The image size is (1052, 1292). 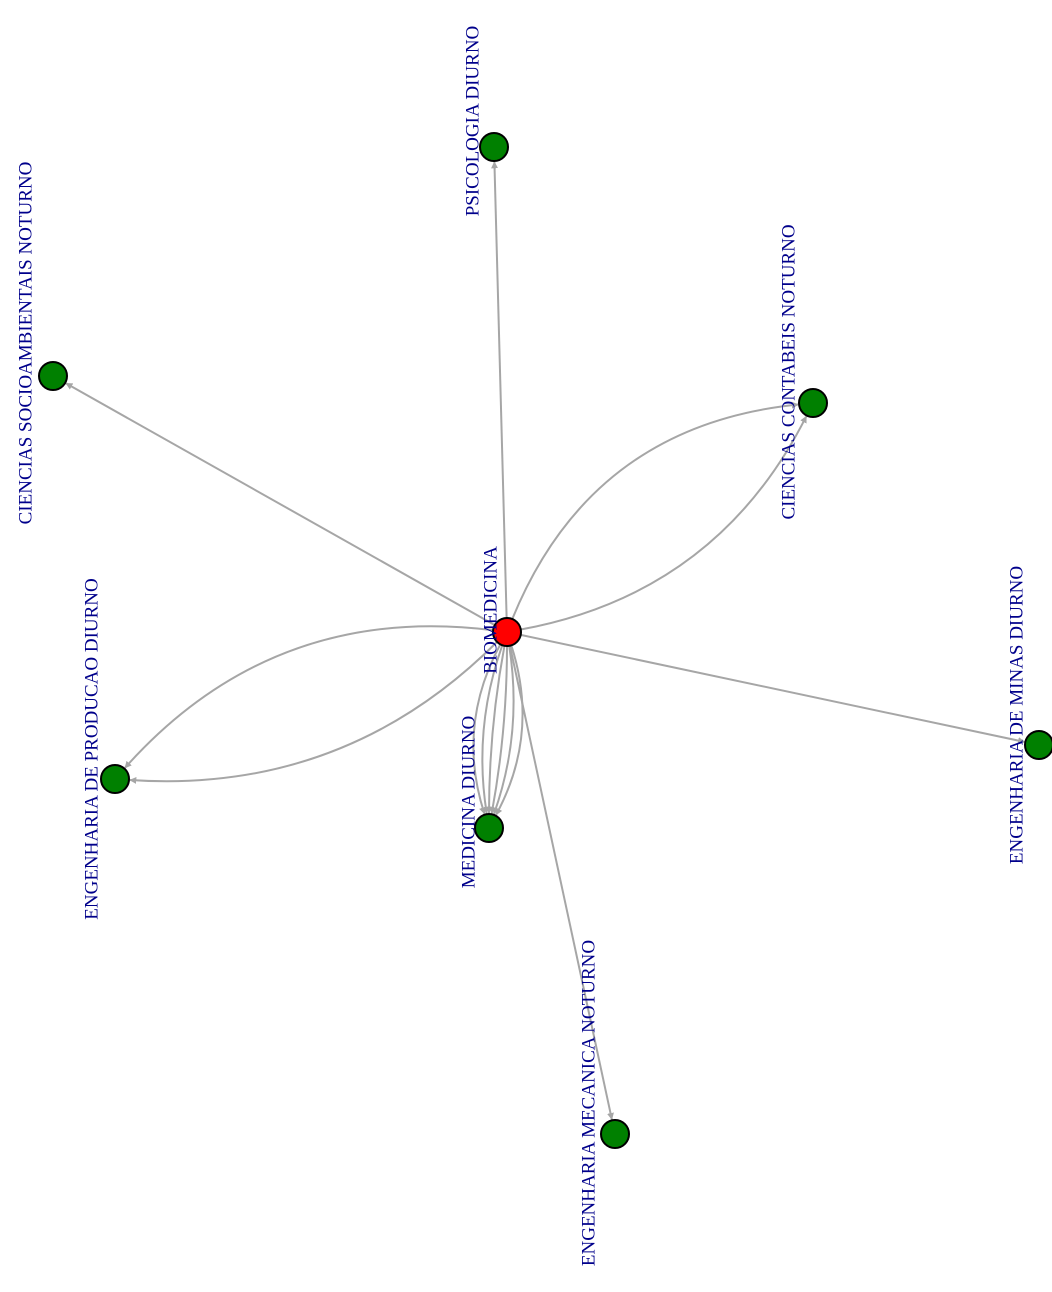 What do you see at coordinates (489, 828) in the screenshot?
I see `node-medicina` at bounding box center [489, 828].